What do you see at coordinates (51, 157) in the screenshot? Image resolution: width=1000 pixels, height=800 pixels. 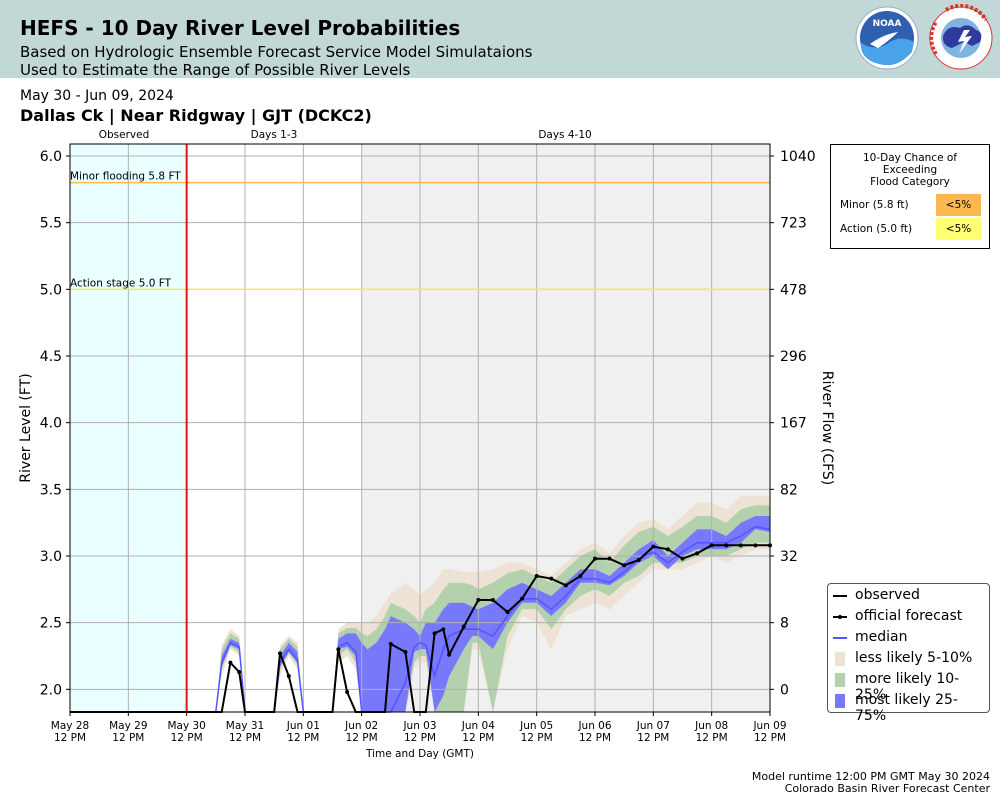 I see `y-tick-label: 6.0` at bounding box center [51, 157].